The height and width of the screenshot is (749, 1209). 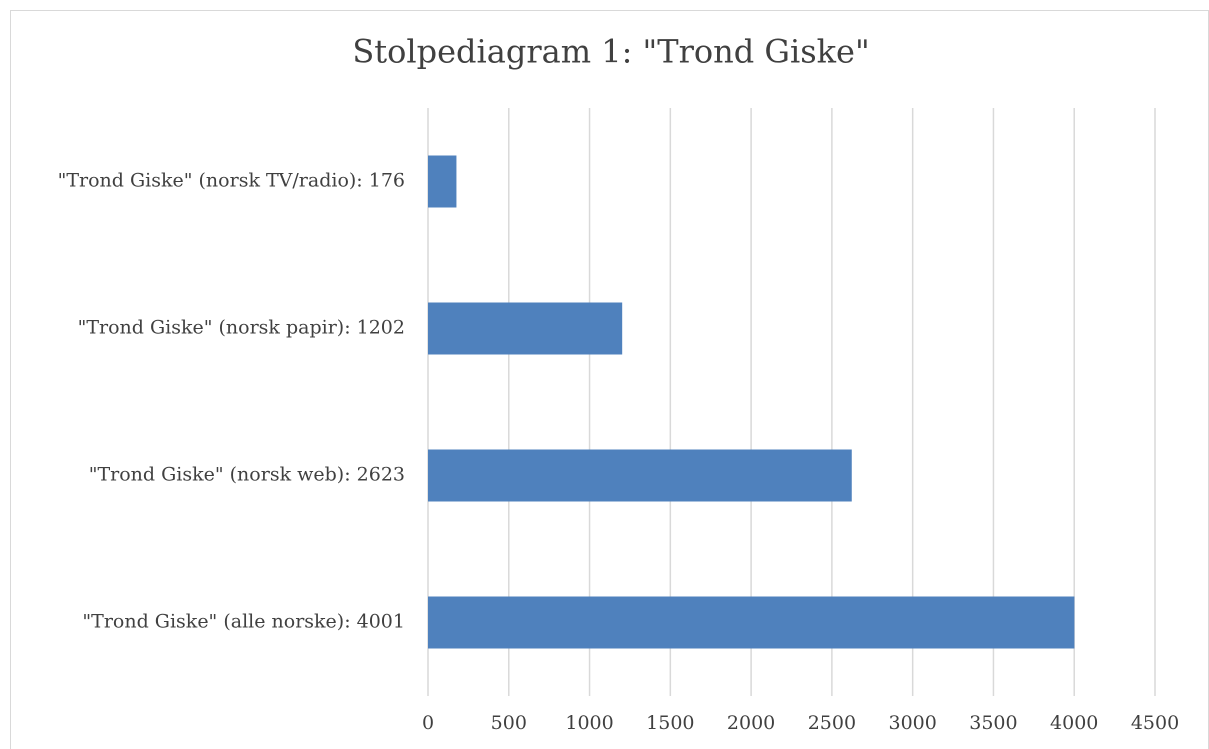 I want to click on x-tick-label: 4000, so click(x=1074, y=723).